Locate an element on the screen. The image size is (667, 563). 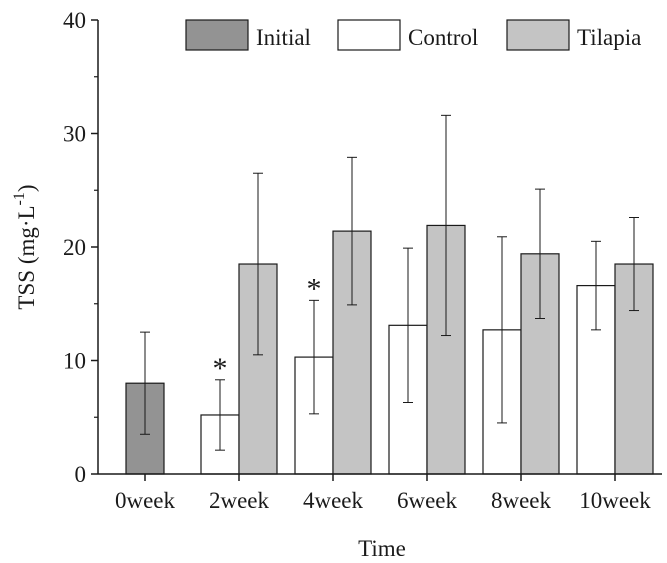
legend-label-initial: Initial is located at coordinates (283, 37).